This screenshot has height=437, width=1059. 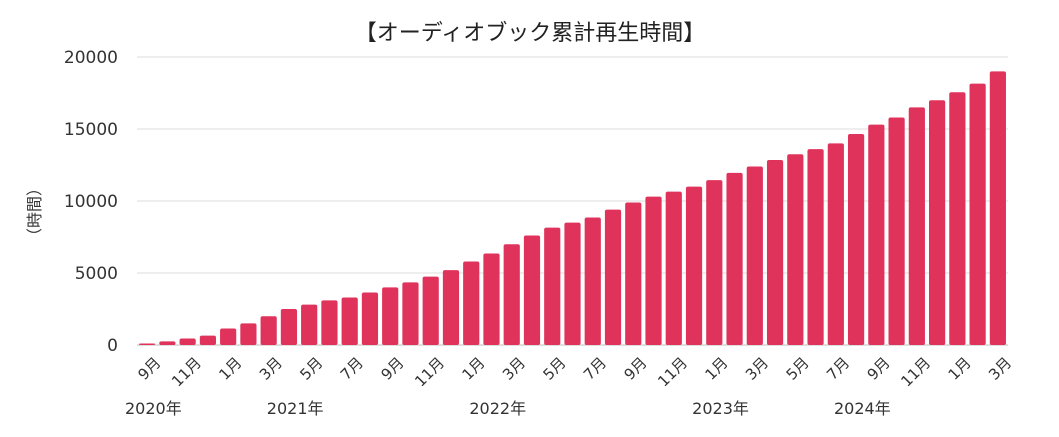 I want to click on x-year-label: 2020年, so click(x=153, y=408).